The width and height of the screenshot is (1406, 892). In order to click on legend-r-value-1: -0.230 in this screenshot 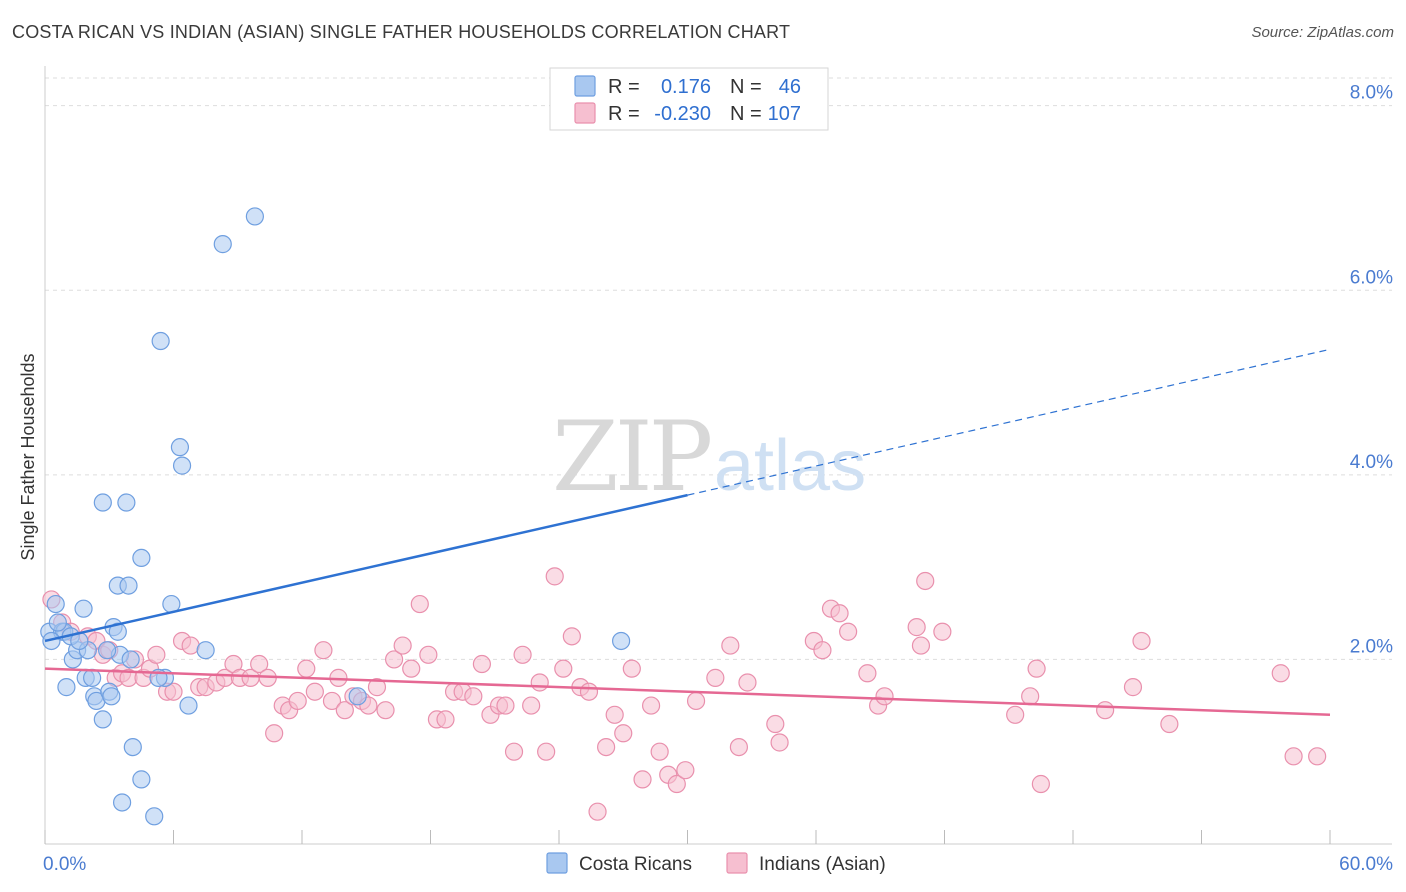, I will do `click(682, 114)`.